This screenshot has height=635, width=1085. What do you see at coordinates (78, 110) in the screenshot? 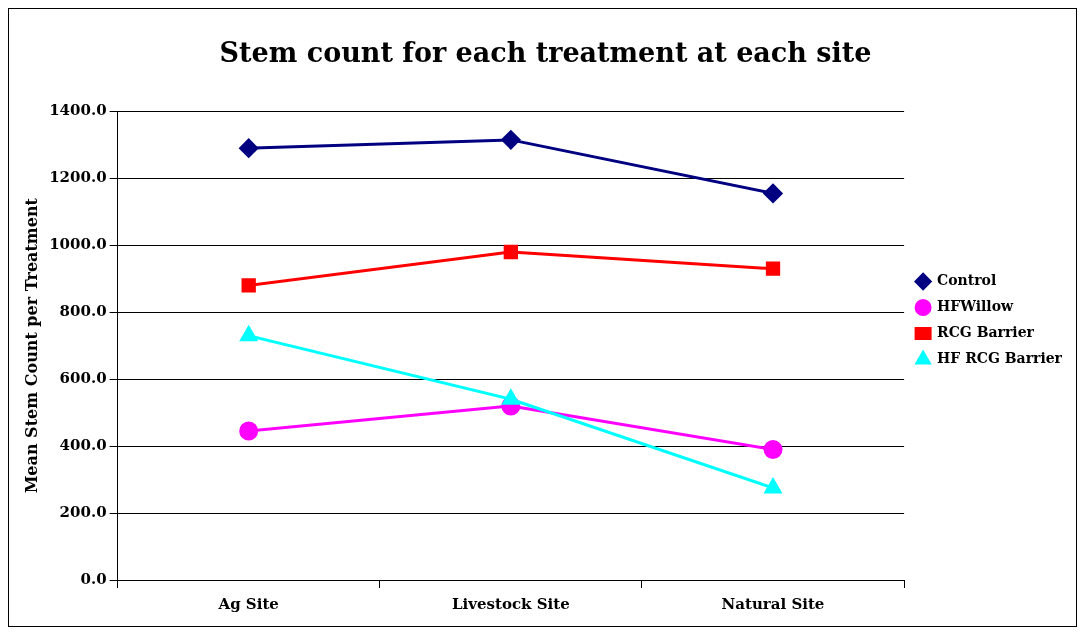
I see `y-tick-label: 1400.0` at bounding box center [78, 110].